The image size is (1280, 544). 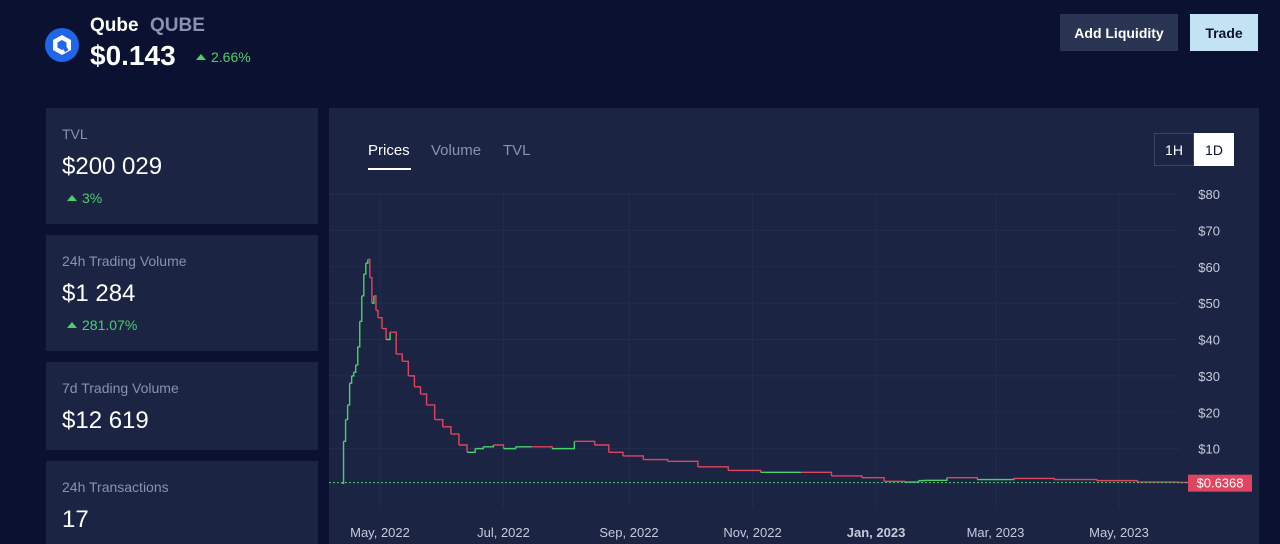 I want to click on token-price: $0.143, so click(x=133, y=55).